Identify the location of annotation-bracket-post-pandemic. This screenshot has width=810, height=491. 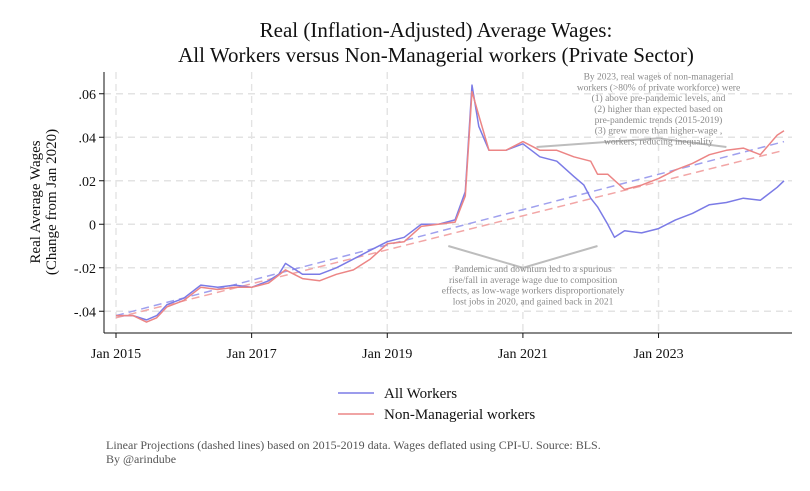
(631, 142).